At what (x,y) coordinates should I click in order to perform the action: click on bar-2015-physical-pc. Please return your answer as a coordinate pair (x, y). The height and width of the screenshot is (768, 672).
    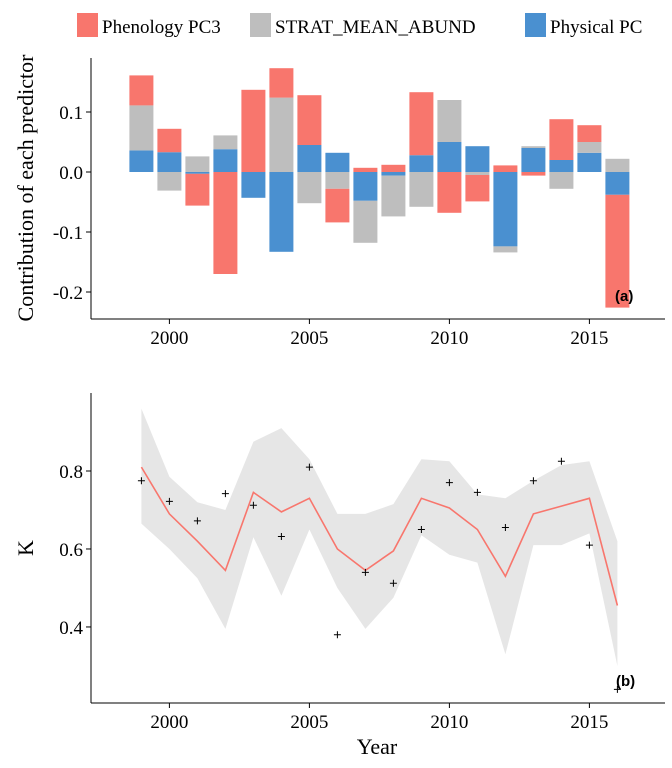
    Looking at the image, I should click on (589, 162).